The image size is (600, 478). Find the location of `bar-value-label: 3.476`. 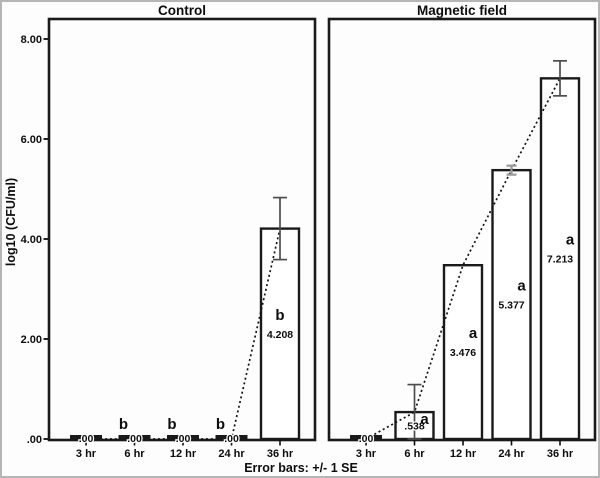

bar-value-label: 3.476 is located at coordinates (463, 353).